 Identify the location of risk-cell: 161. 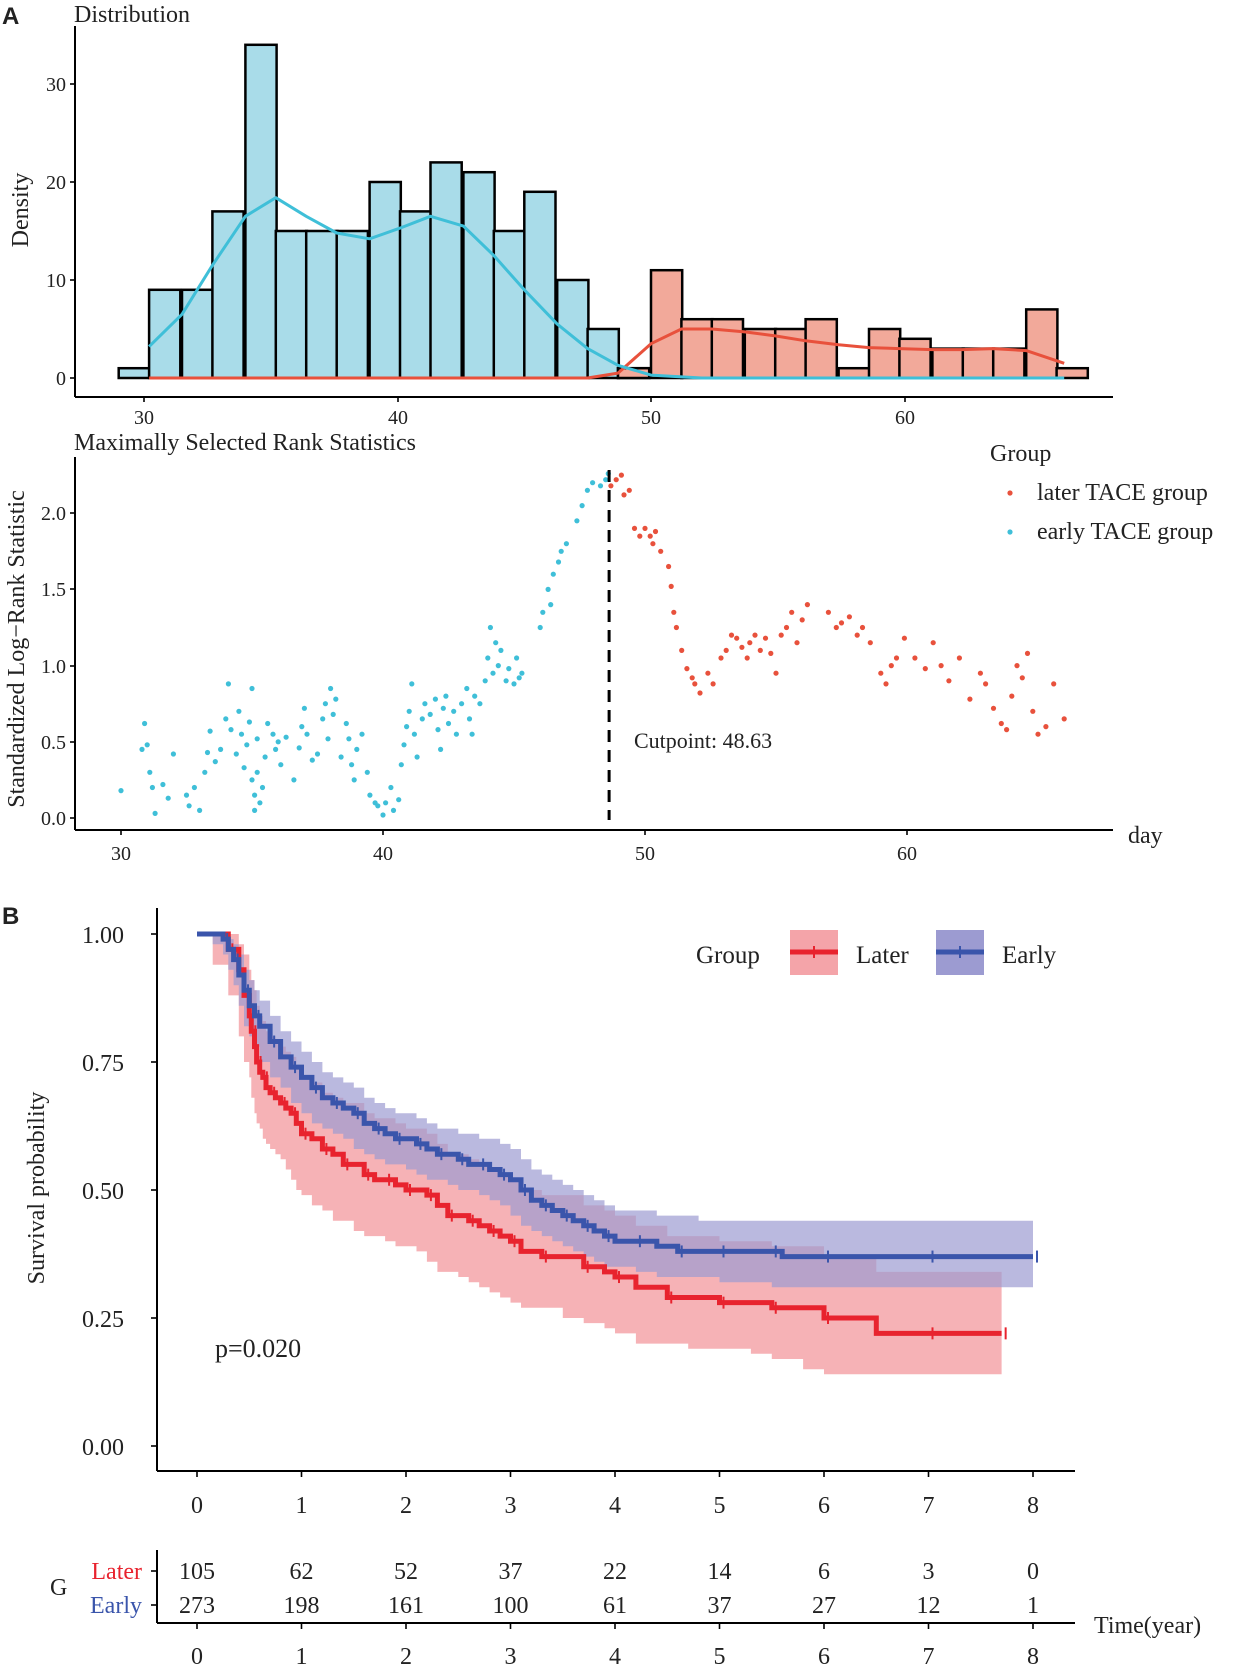
(406, 1606).